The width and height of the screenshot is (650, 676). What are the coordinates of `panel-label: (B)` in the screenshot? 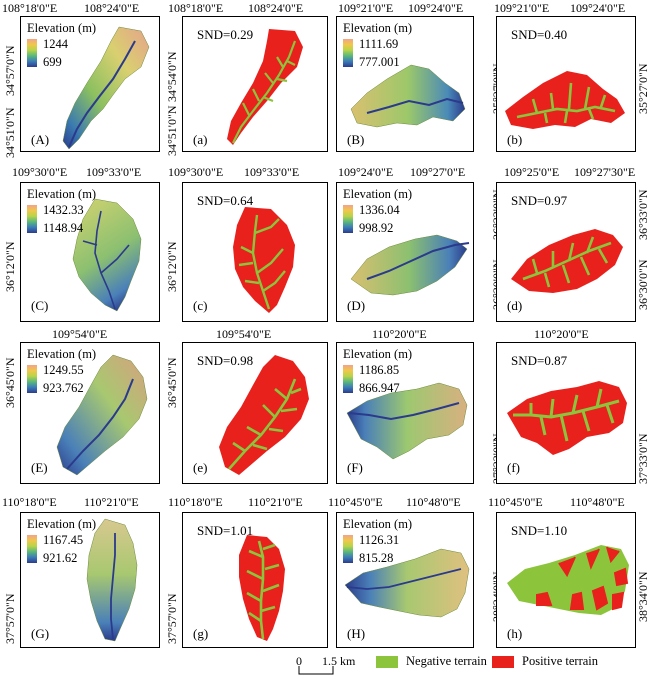 It's located at (356, 139).